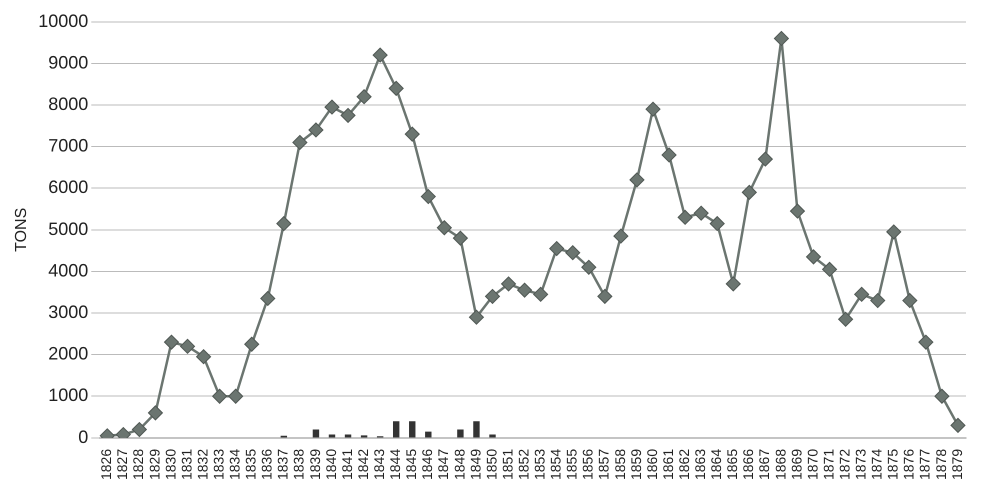 The height and width of the screenshot is (495, 990). What do you see at coordinates (588, 464) in the screenshot?
I see `x-tick-label: 1856` at bounding box center [588, 464].